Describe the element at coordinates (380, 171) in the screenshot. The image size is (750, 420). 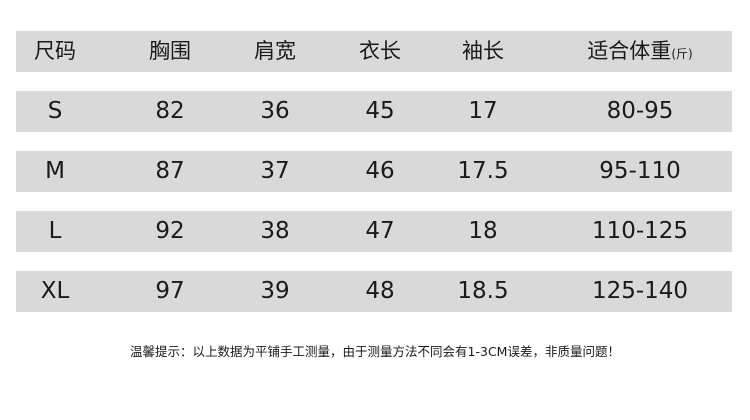
I see `cell-length: 46` at that location.